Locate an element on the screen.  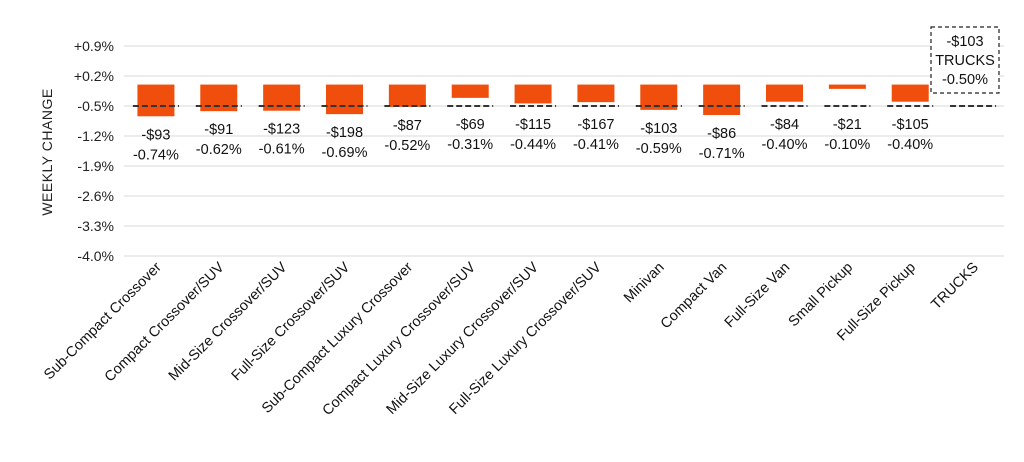
category-label: Compact Van is located at coordinates (694, 296).